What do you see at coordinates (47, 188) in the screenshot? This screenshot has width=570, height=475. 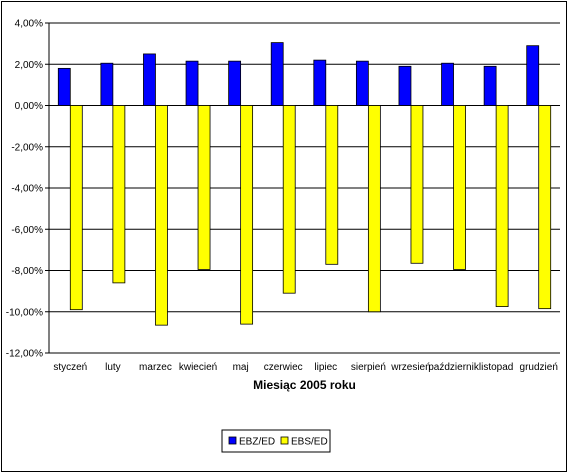 I see `axes` at bounding box center [47, 188].